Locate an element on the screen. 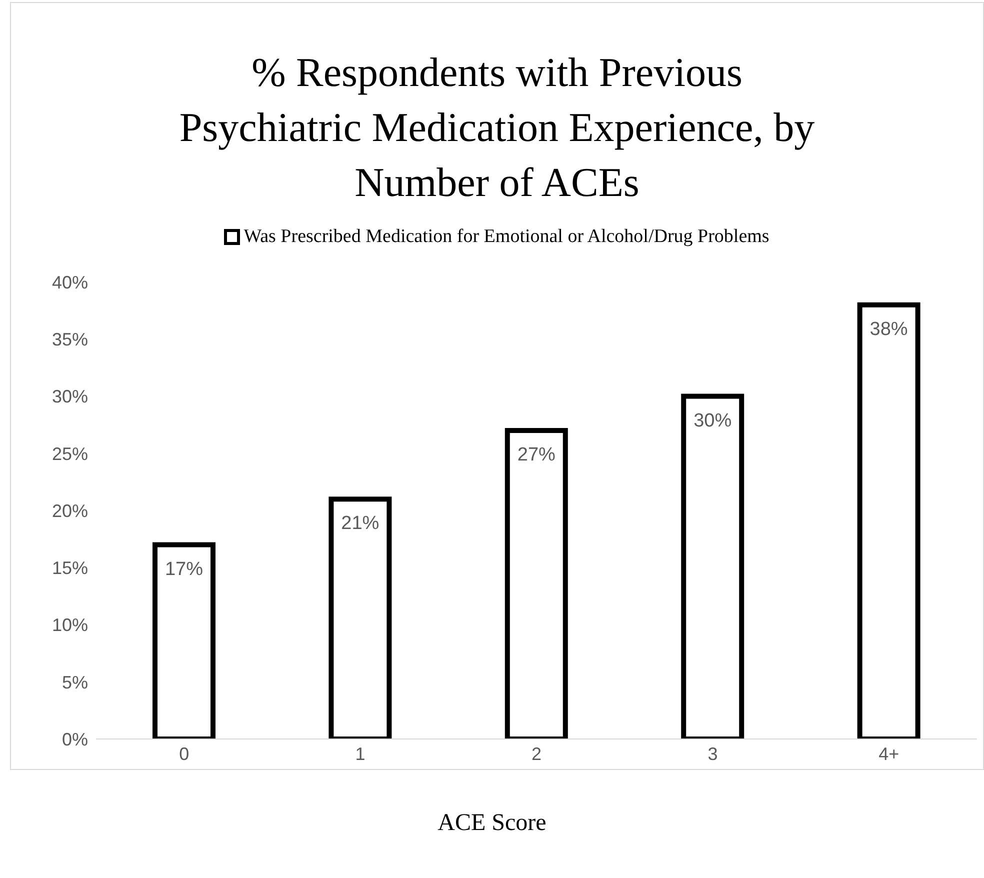 This screenshot has height=878, width=984. data-label: 17% is located at coordinates (184, 569).